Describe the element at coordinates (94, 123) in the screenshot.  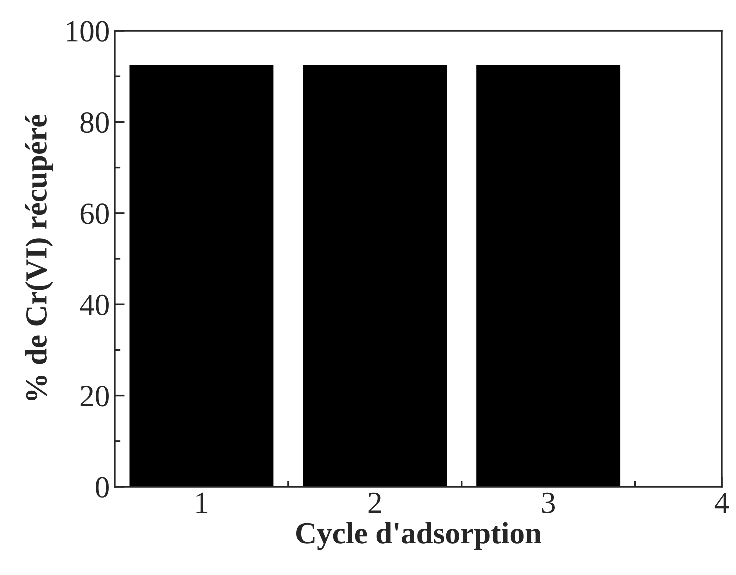
I see `y-tick-label: 80` at that location.